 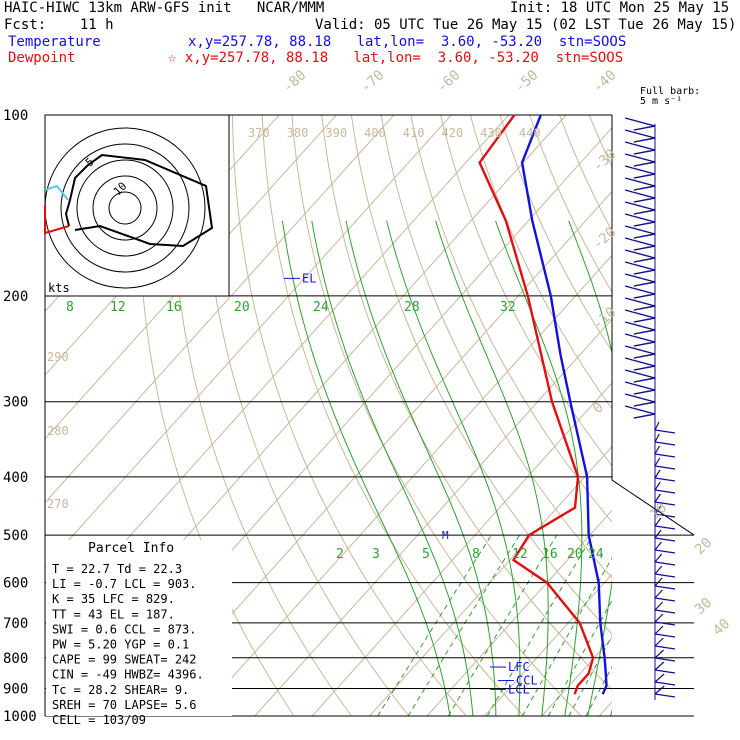 What do you see at coordinates (15, 478) in the screenshot?
I see `pressure-label: 400` at bounding box center [15, 478].